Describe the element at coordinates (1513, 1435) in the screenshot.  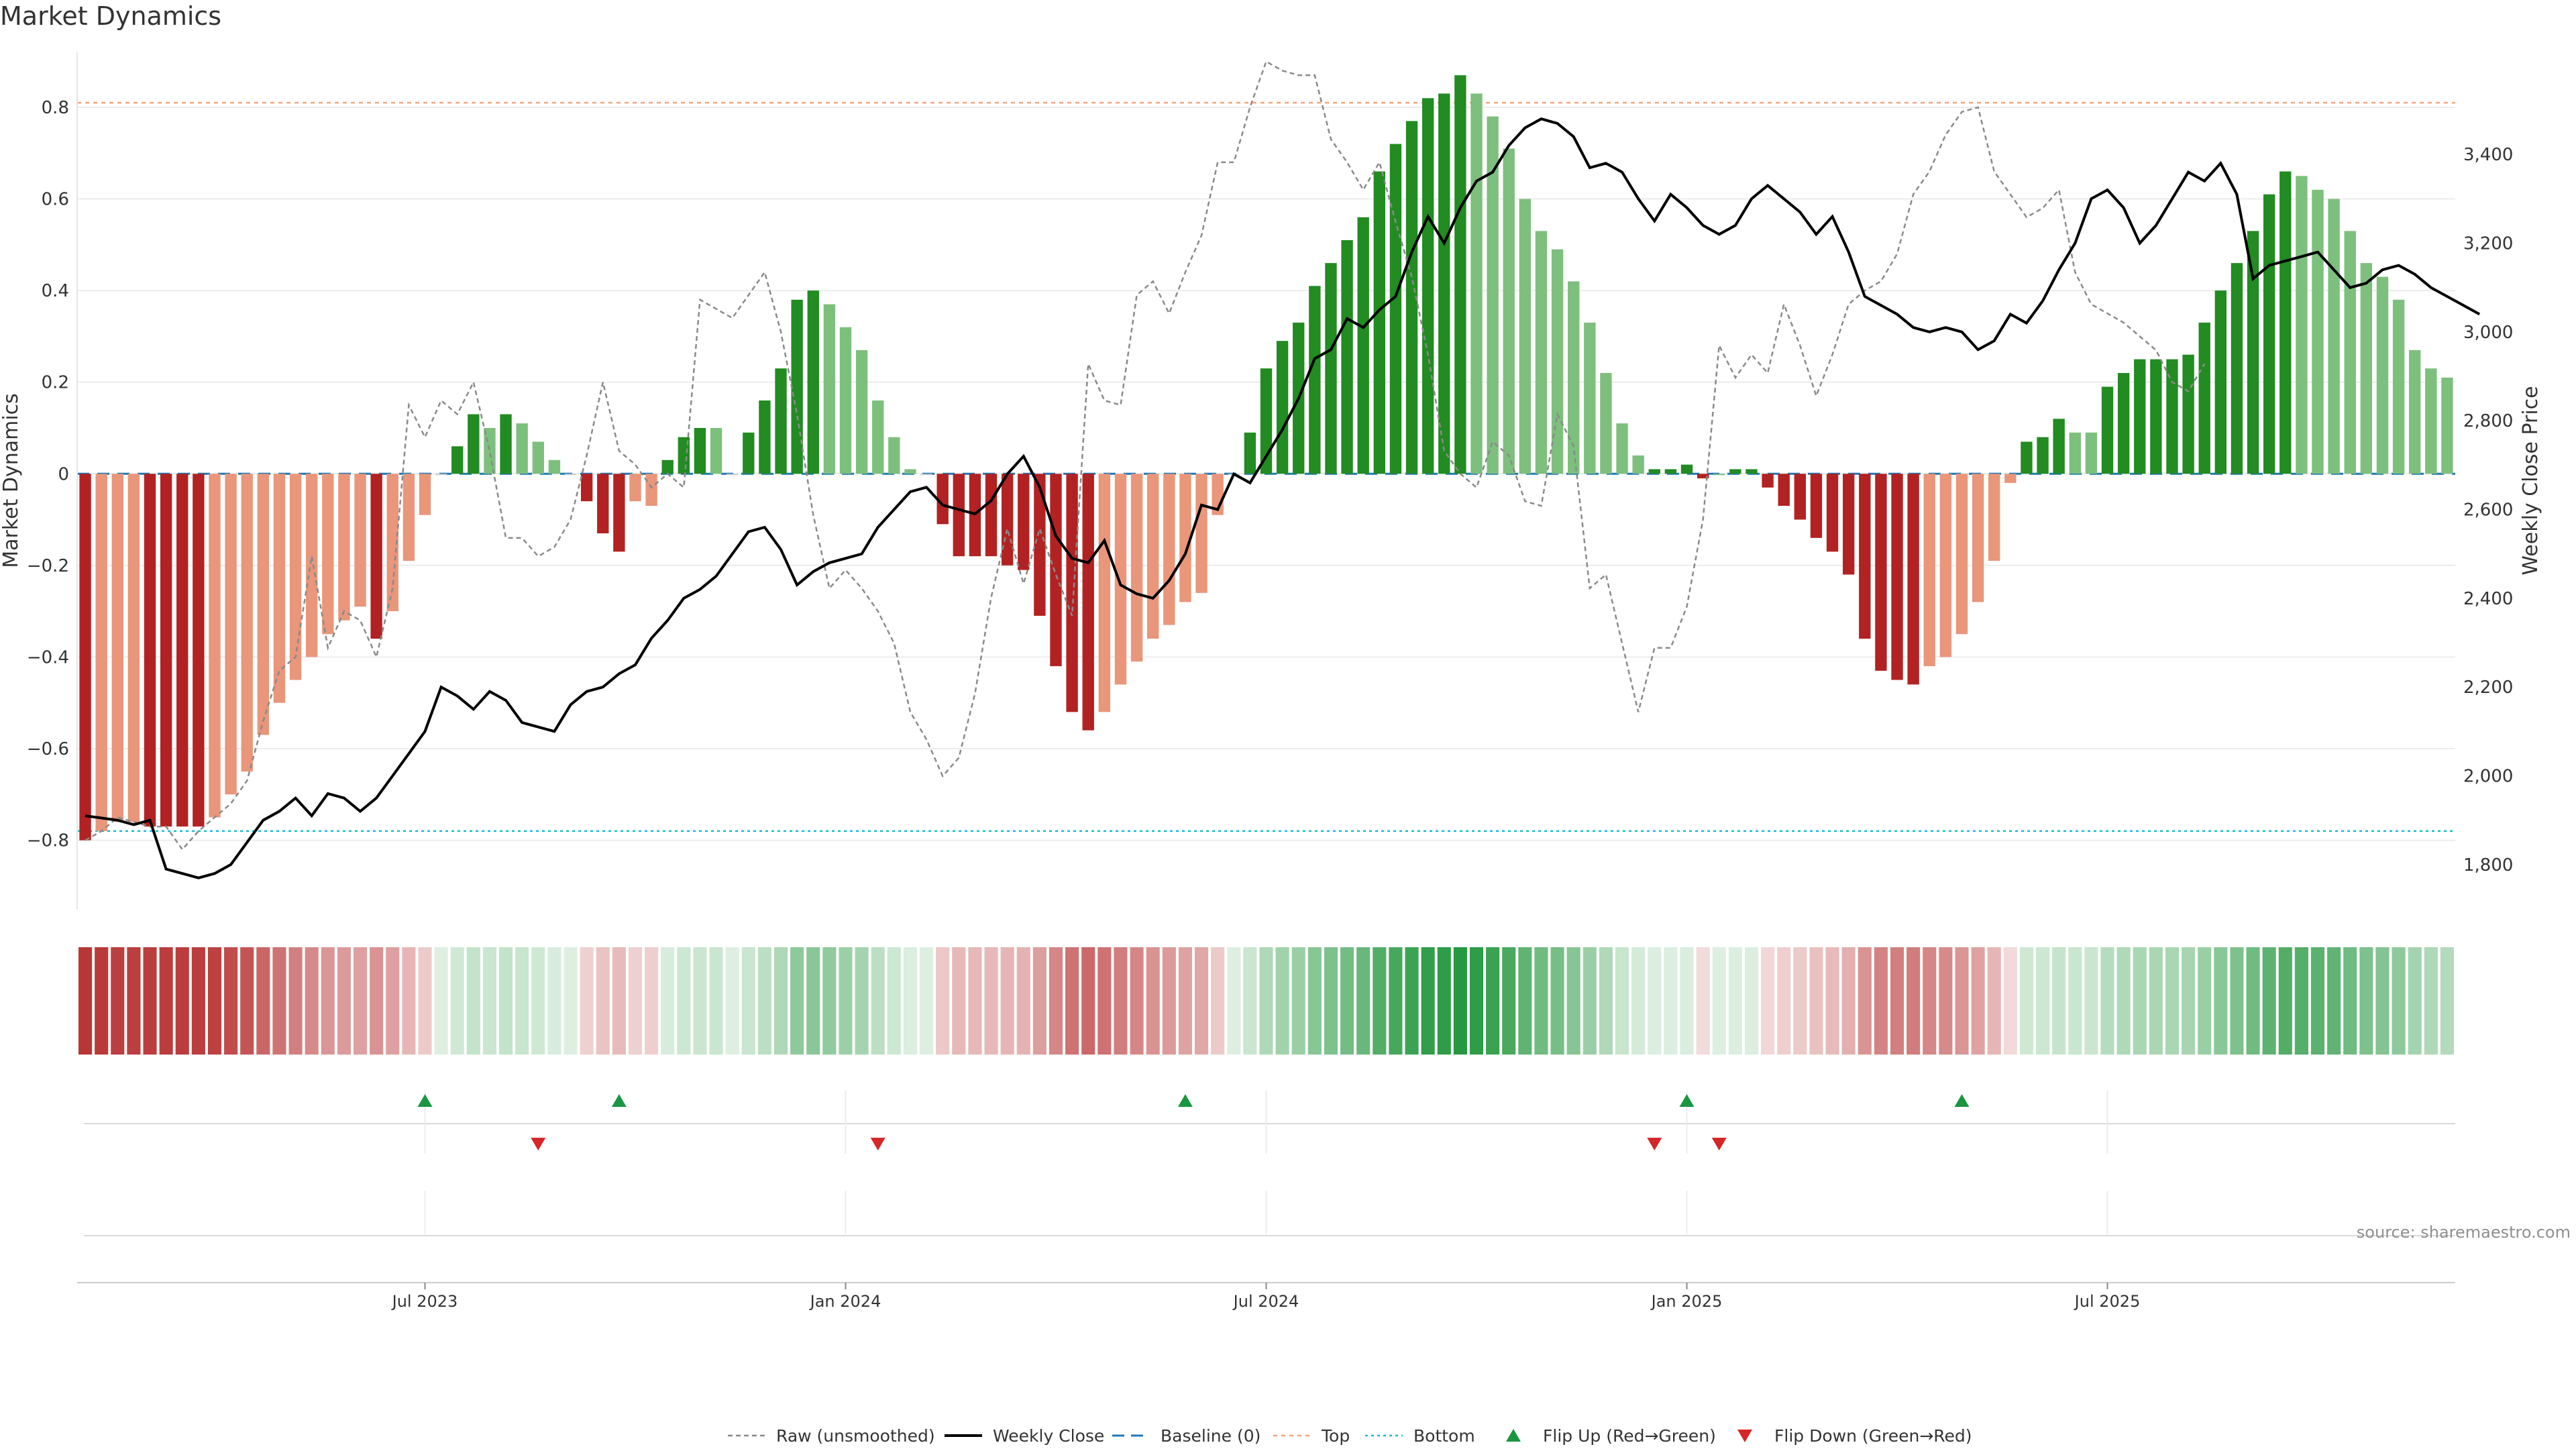
I see `legend-flip-up-swatch` at that location.